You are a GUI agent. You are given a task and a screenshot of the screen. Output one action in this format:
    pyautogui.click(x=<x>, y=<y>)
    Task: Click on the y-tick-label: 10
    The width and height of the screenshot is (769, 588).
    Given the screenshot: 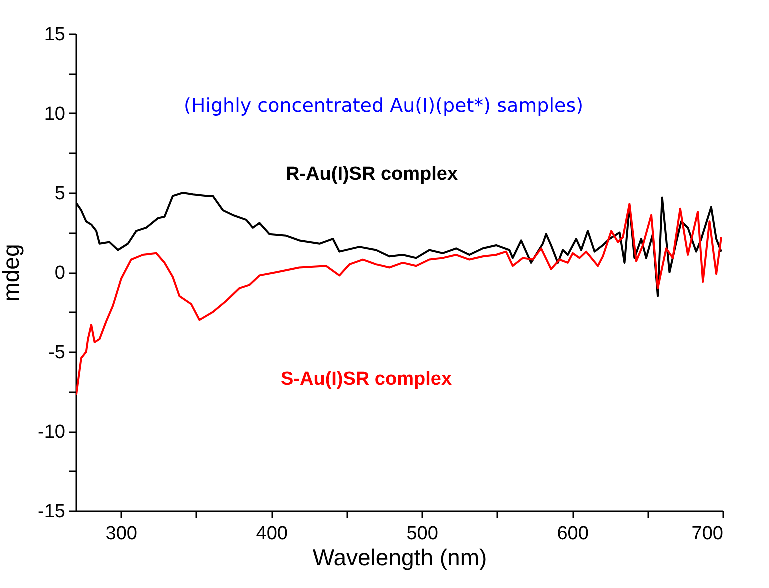 What is the action you would take?
    pyautogui.click(x=55, y=114)
    